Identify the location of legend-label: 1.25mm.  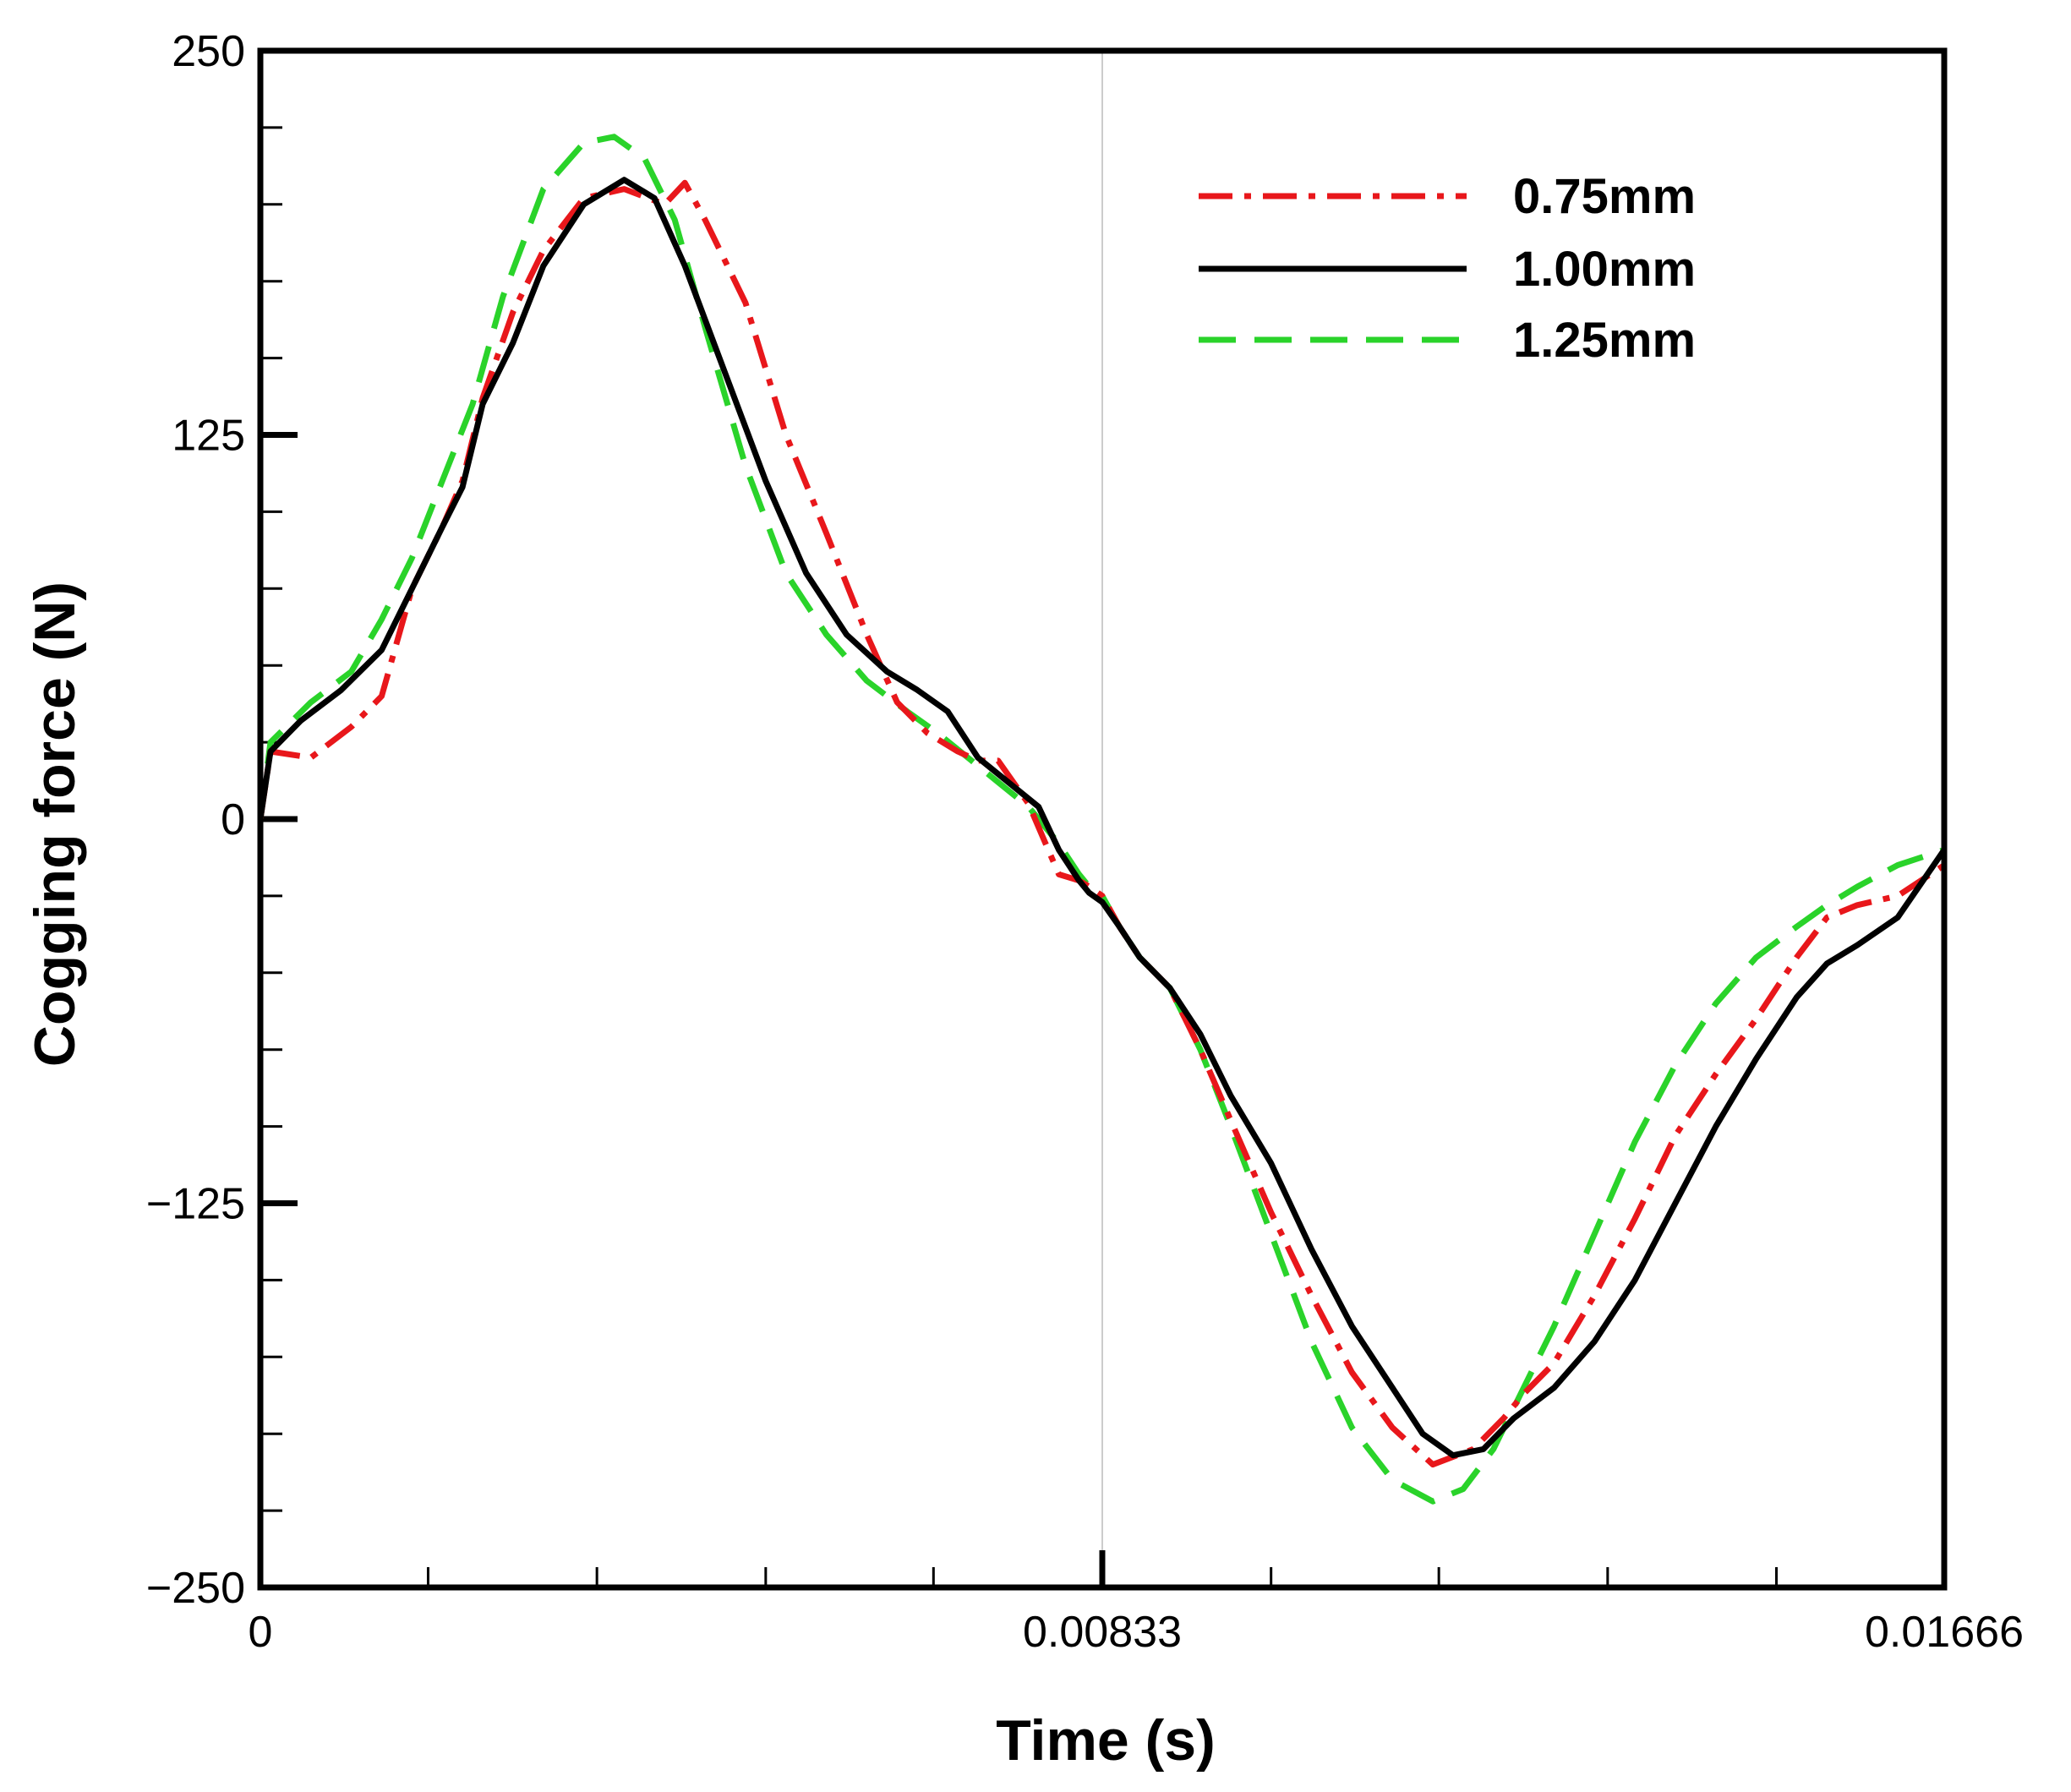
(1604, 340).